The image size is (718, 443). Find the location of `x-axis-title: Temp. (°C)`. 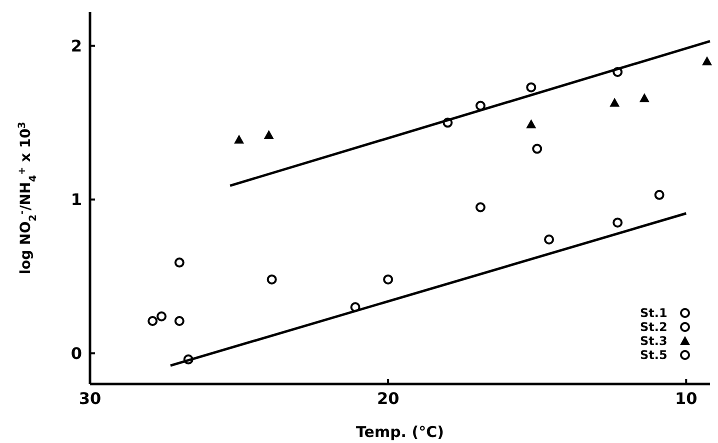

x-axis-title: Temp. (°C) is located at coordinates (400, 432).